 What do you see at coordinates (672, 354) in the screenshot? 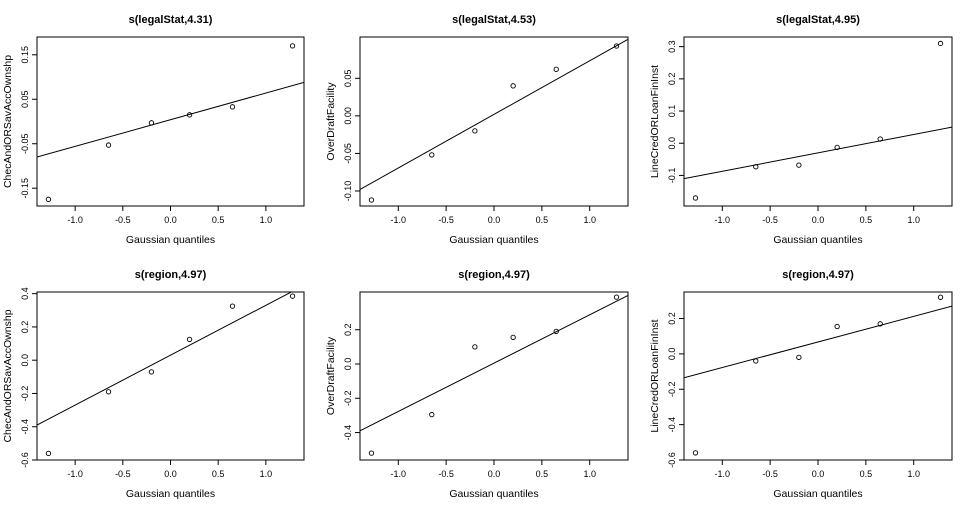
I see `y-tick-label: 0.0` at bounding box center [672, 354].